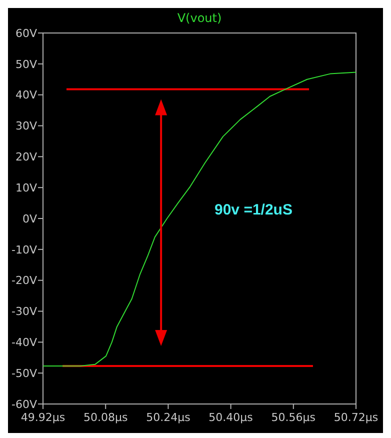  Describe the element at coordinates (26, 64) in the screenshot. I see `y-tick-label: 50V` at that location.